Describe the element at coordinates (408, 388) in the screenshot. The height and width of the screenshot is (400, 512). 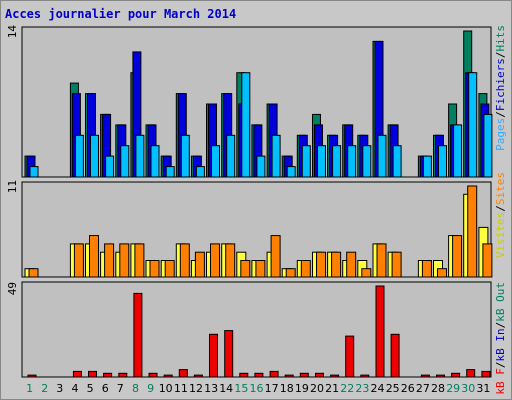
I see `x-tick-label-26: 26` at that location.